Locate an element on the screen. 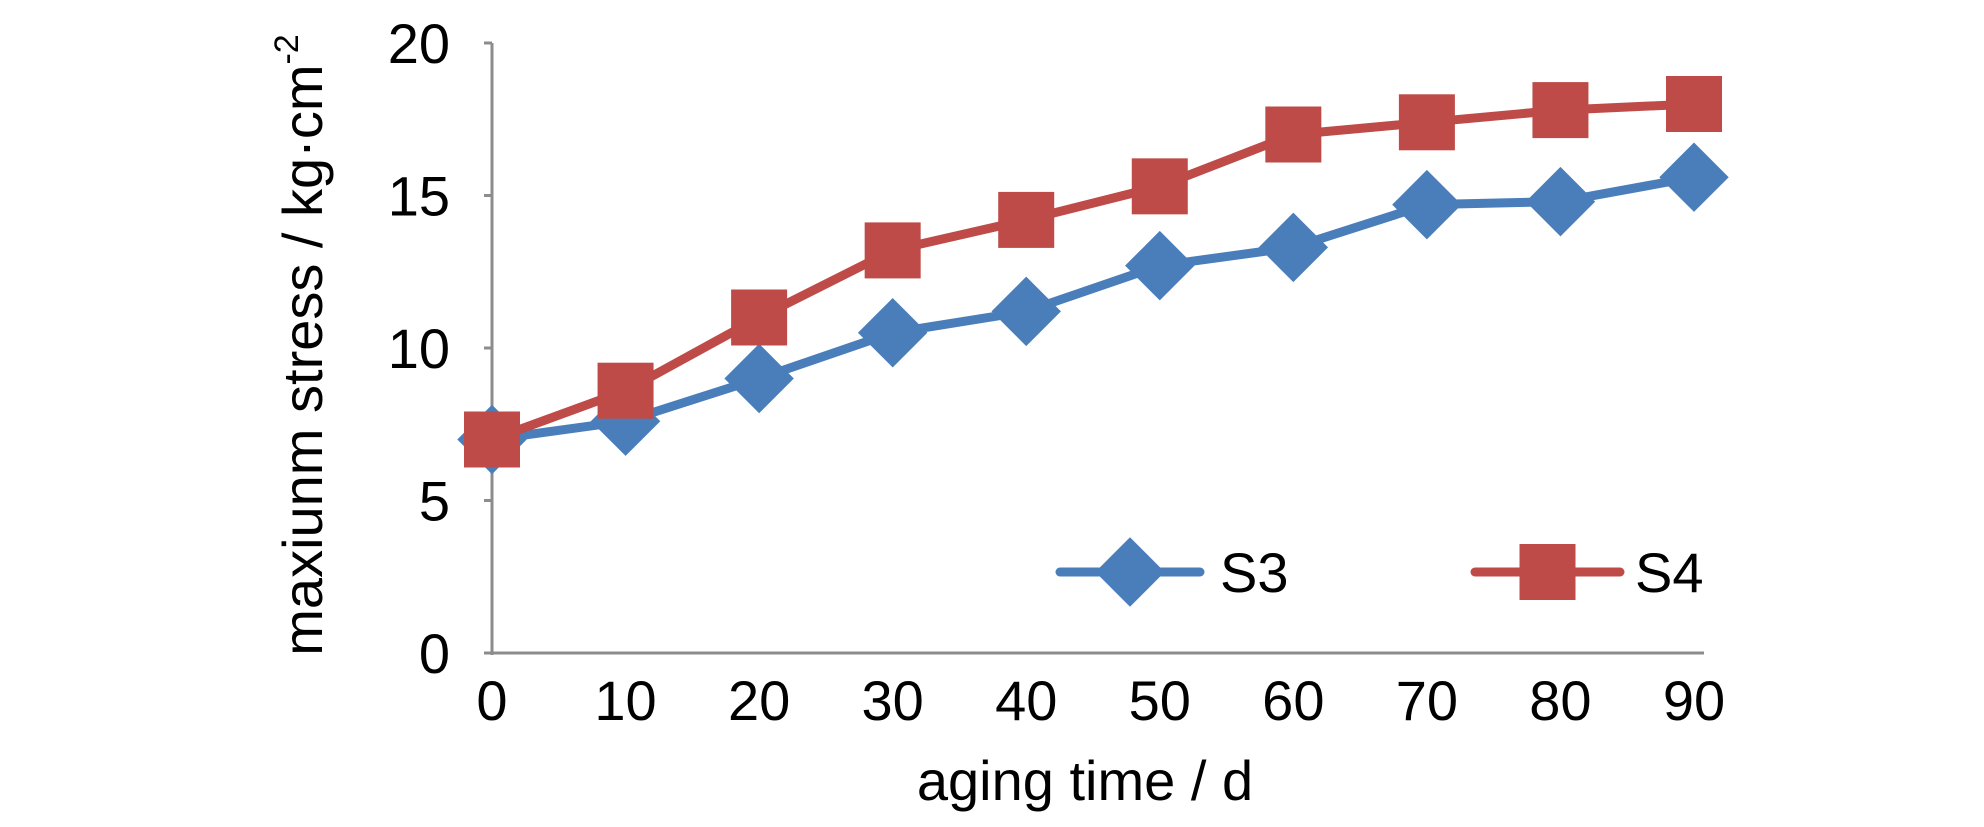 This screenshot has width=1984, height=827. y-axis-title-superscript: -2 is located at coordinates (287, 49).